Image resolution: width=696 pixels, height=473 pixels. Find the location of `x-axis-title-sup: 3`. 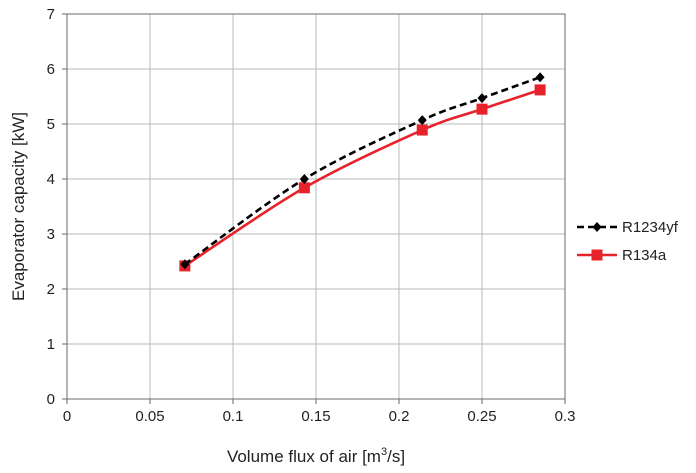

x-axis-title-sup: 3 is located at coordinates (384, 452).